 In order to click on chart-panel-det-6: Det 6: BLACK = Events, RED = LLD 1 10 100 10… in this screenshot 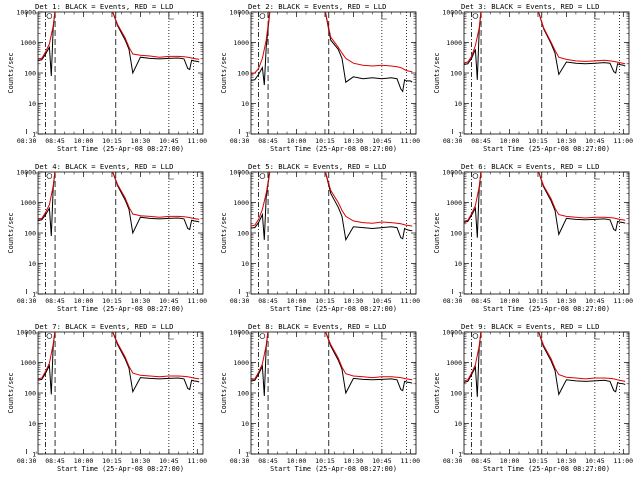, I will do `click(533, 237)`.